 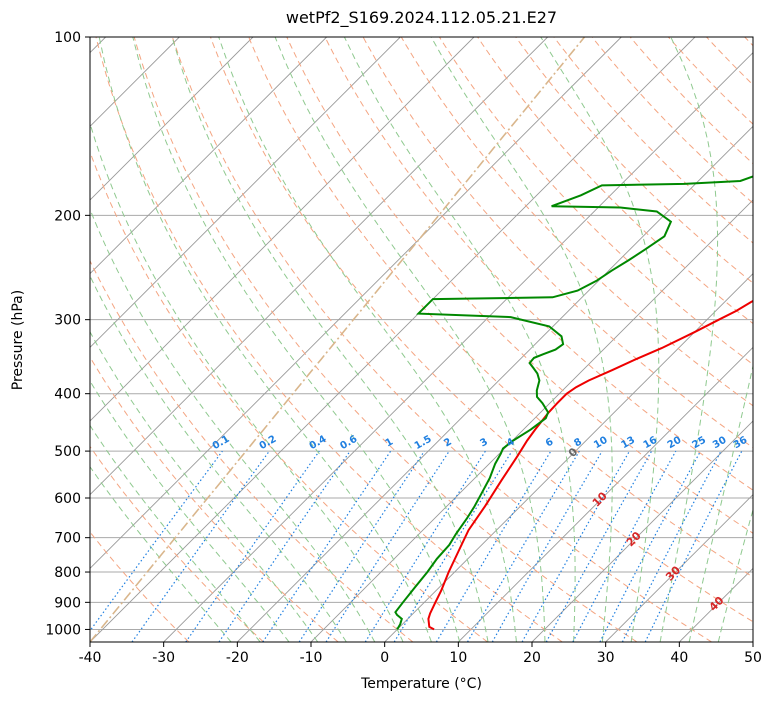 I want to click on y-tick-label: 100, so click(x=67, y=38).